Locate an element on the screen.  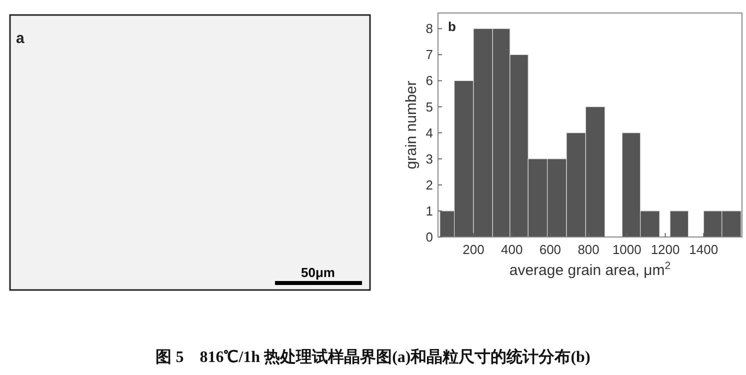
y-tick-label: 5 is located at coordinates (429, 106).